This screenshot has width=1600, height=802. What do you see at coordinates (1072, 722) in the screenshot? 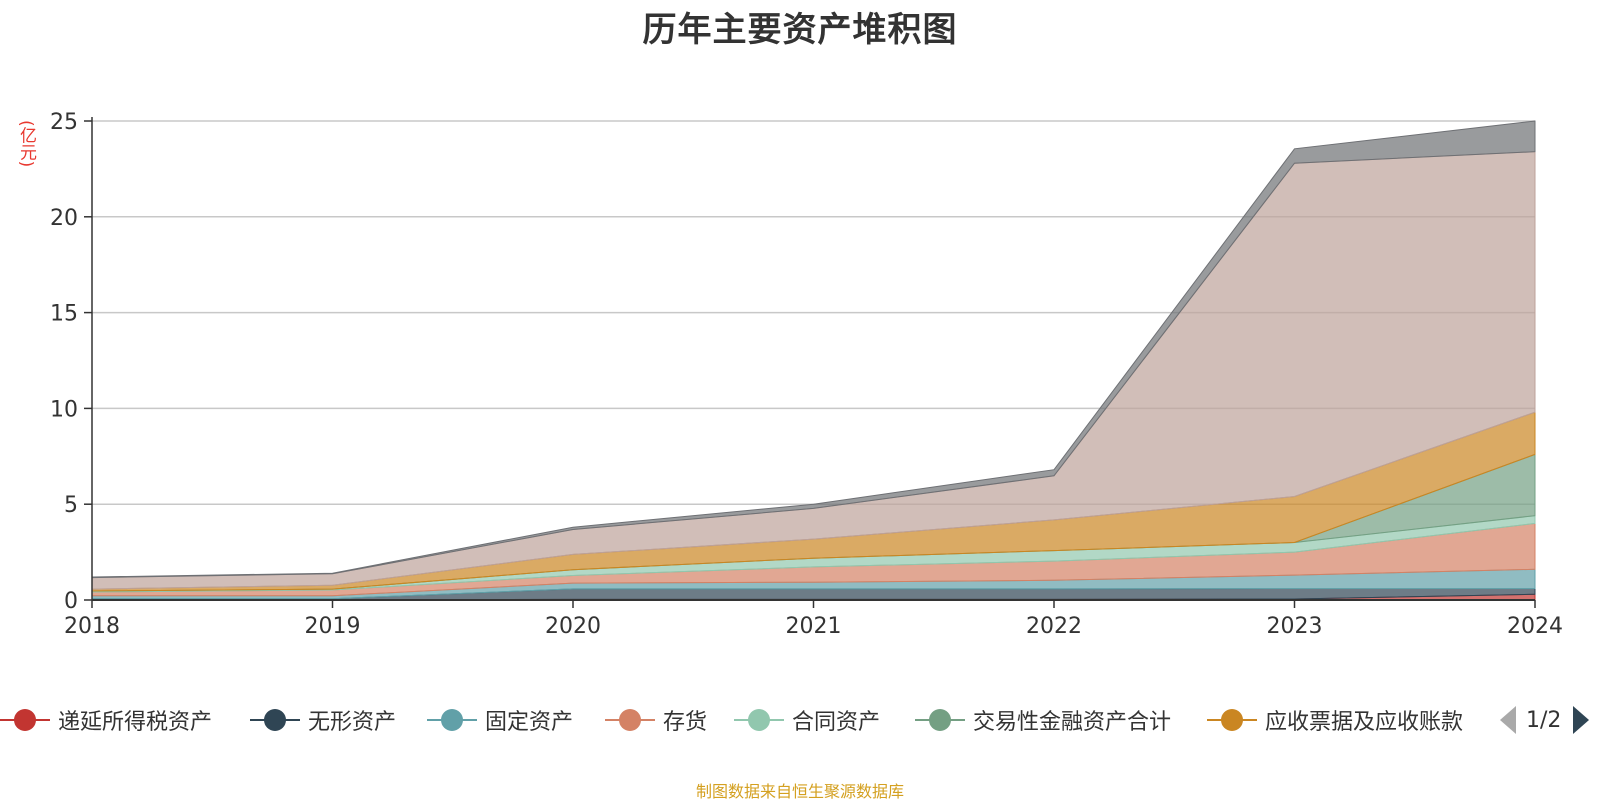
I see `legend-label: 交易性金融资产合计` at bounding box center [1072, 722].